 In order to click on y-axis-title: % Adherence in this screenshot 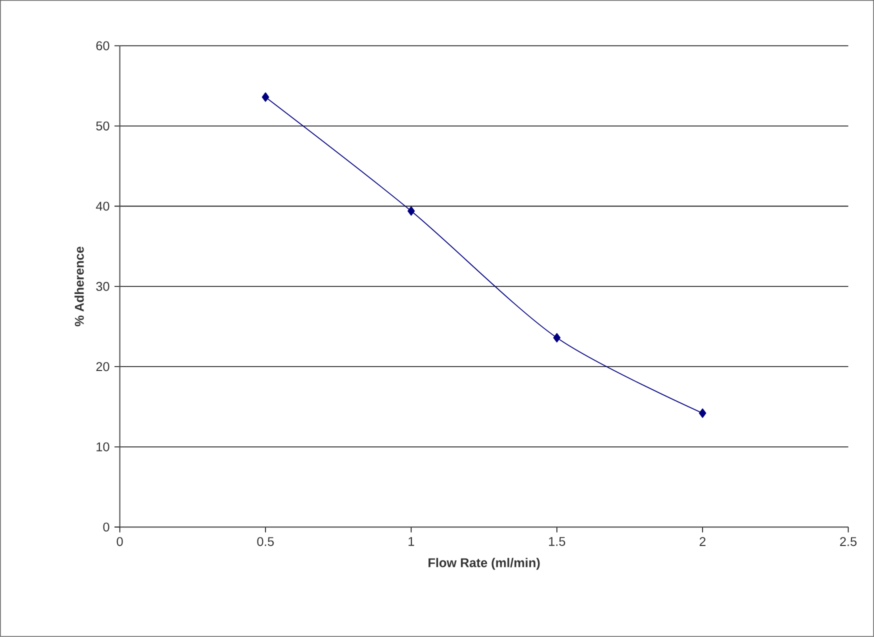, I will do `click(79, 286)`.